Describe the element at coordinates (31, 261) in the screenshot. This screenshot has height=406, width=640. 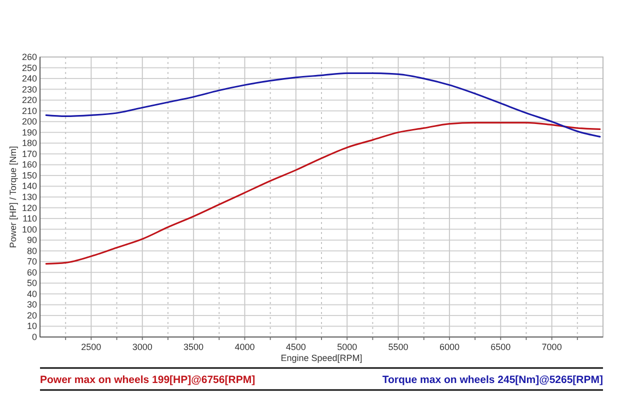
I see `y-tick-label: 70` at that location.